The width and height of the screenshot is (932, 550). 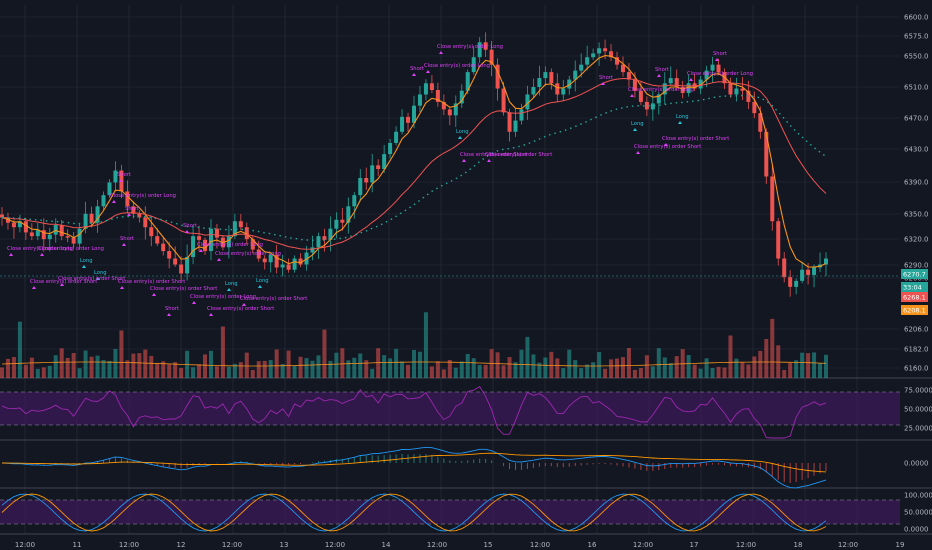 I want to click on price-tick-label: 6182.0, so click(x=916, y=350).